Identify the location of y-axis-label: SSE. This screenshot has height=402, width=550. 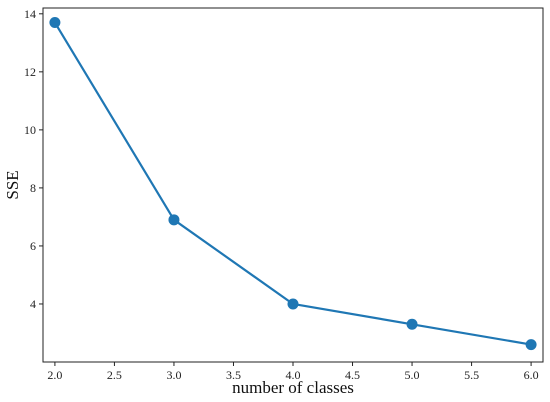
(12, 184).